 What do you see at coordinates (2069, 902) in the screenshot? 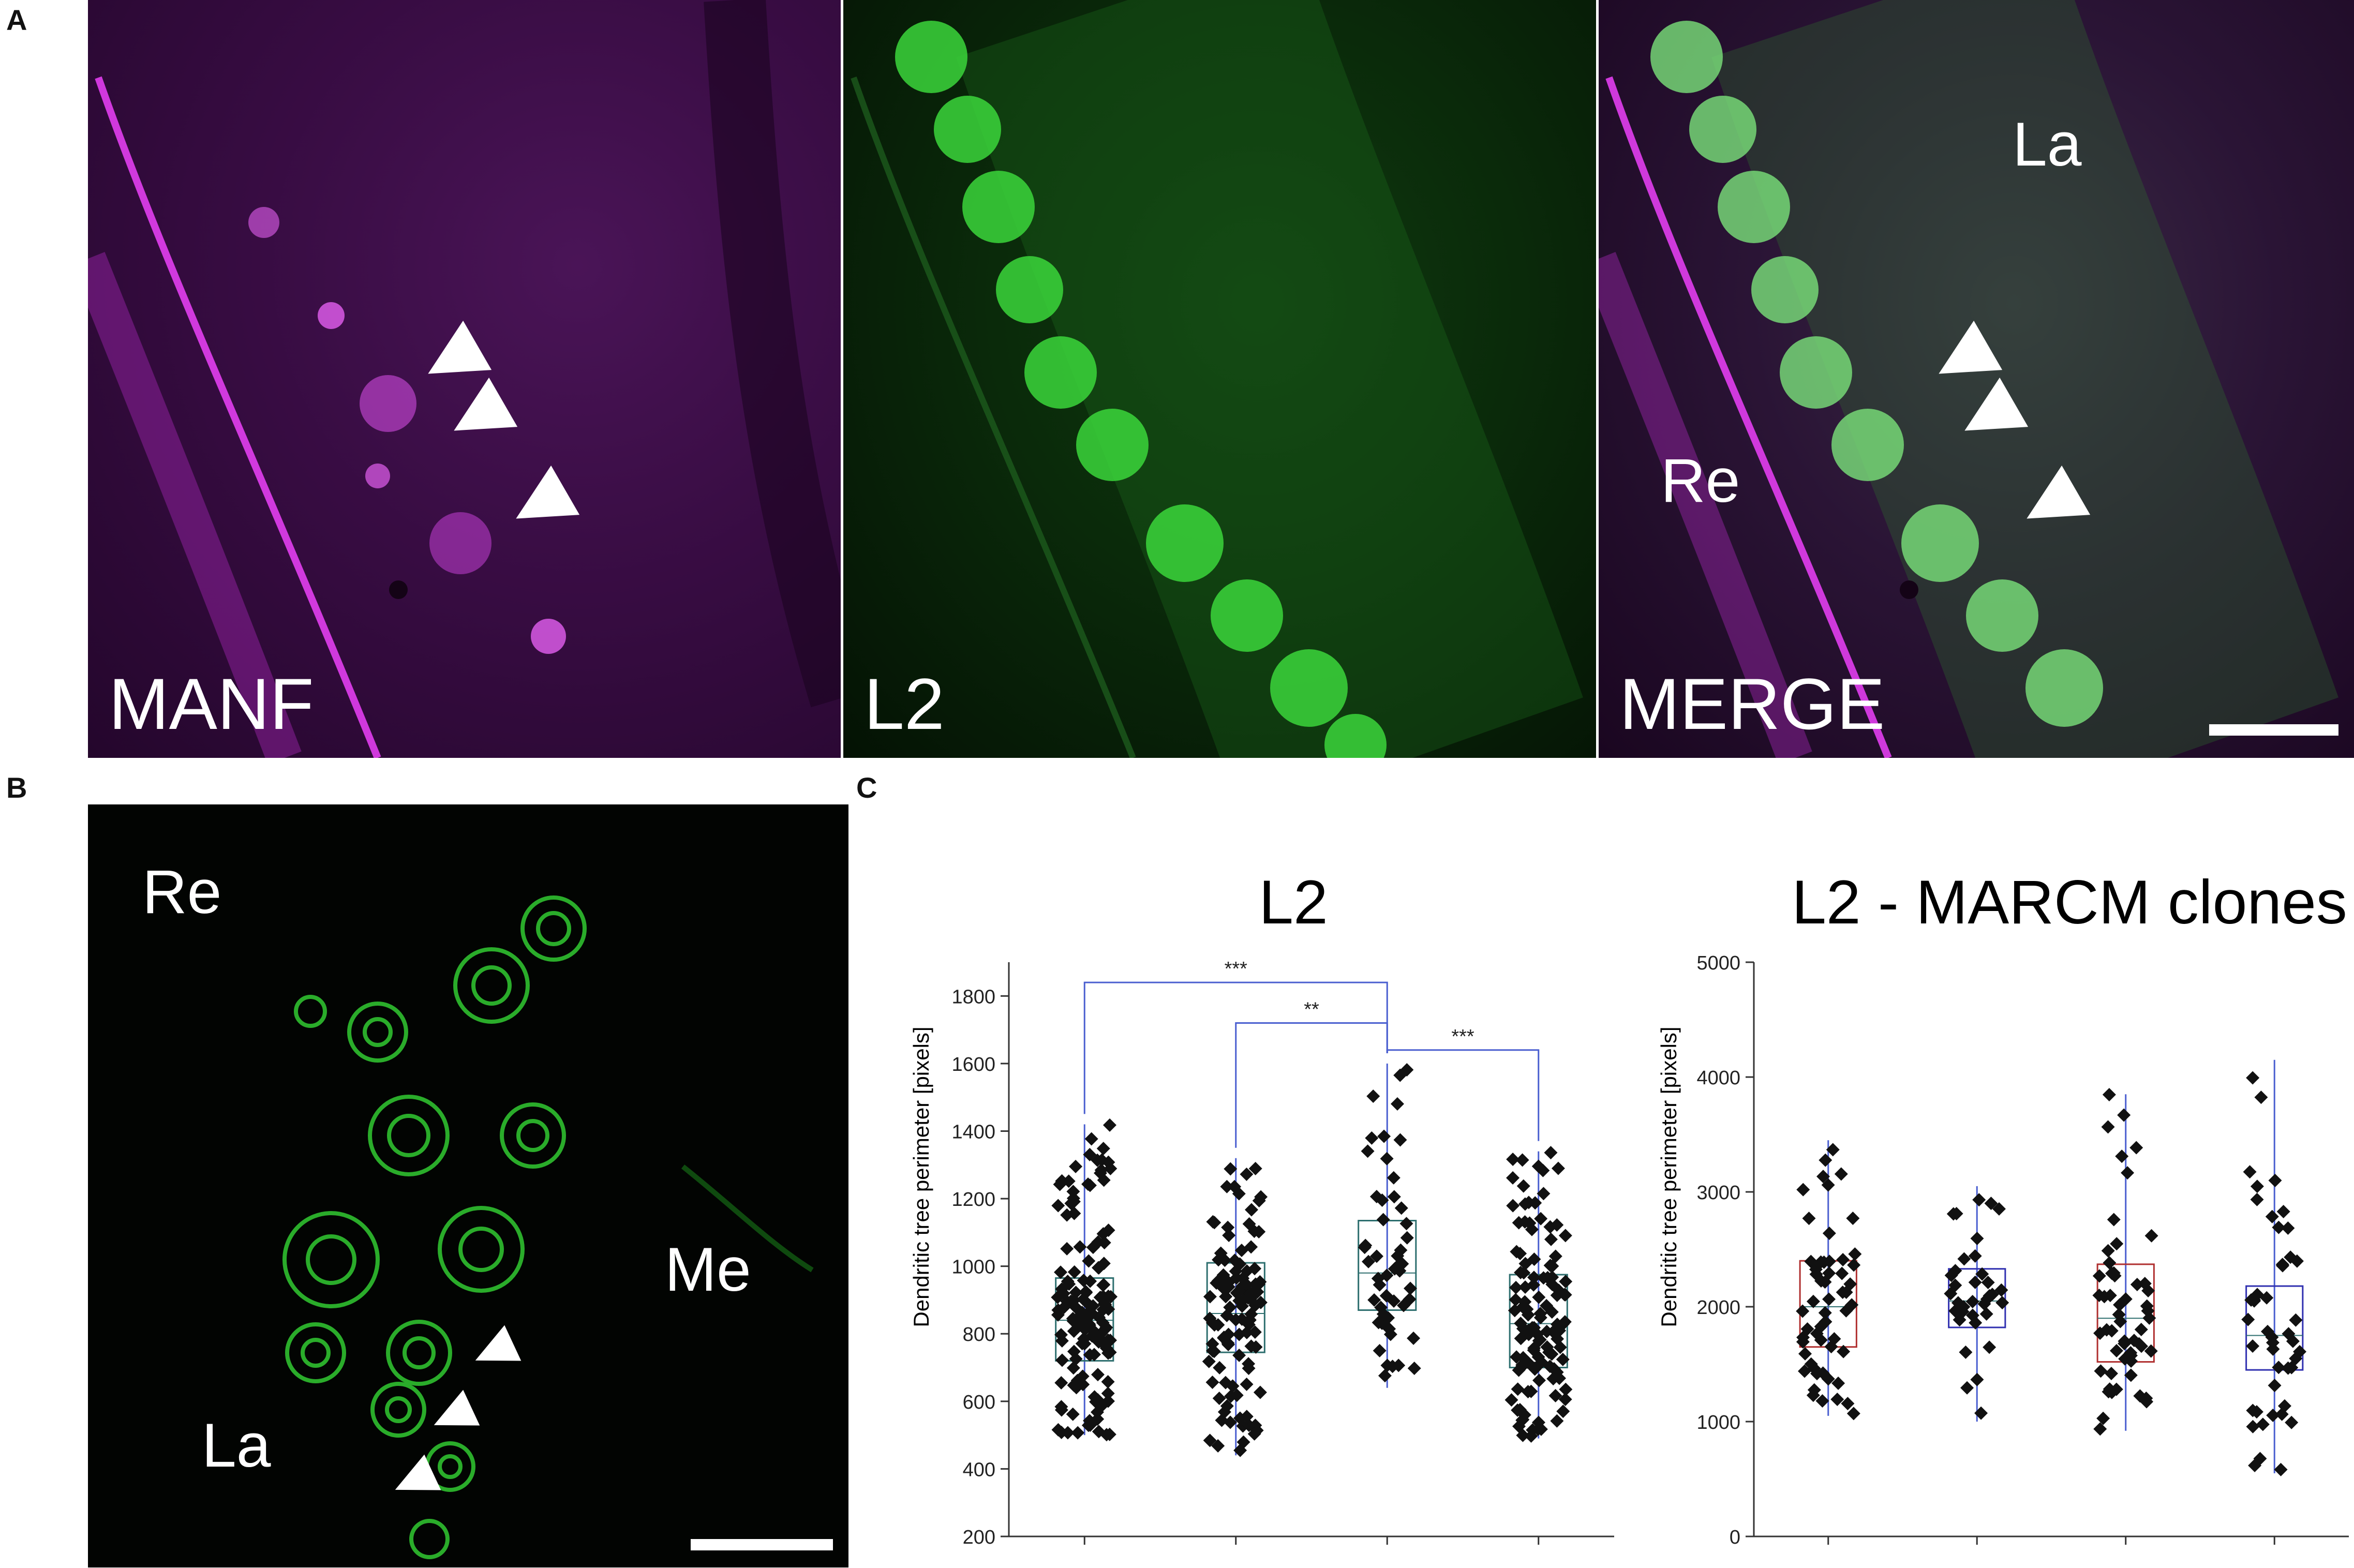
I see `chart-title: L2 - MARCM clones` at bounding box center [2069, 902].